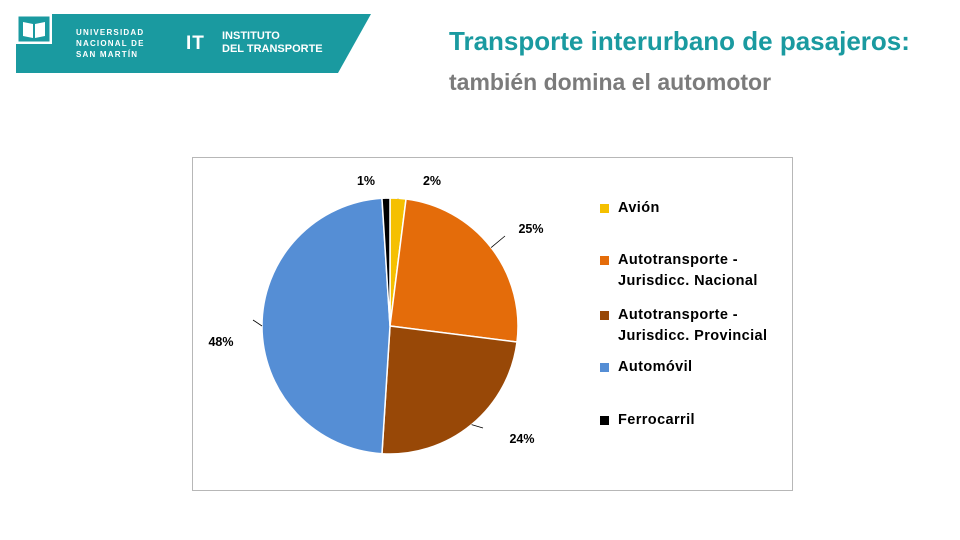 This screenshot has height=540, width=960. I want to click on brand-banner-background, so click(193, 43).